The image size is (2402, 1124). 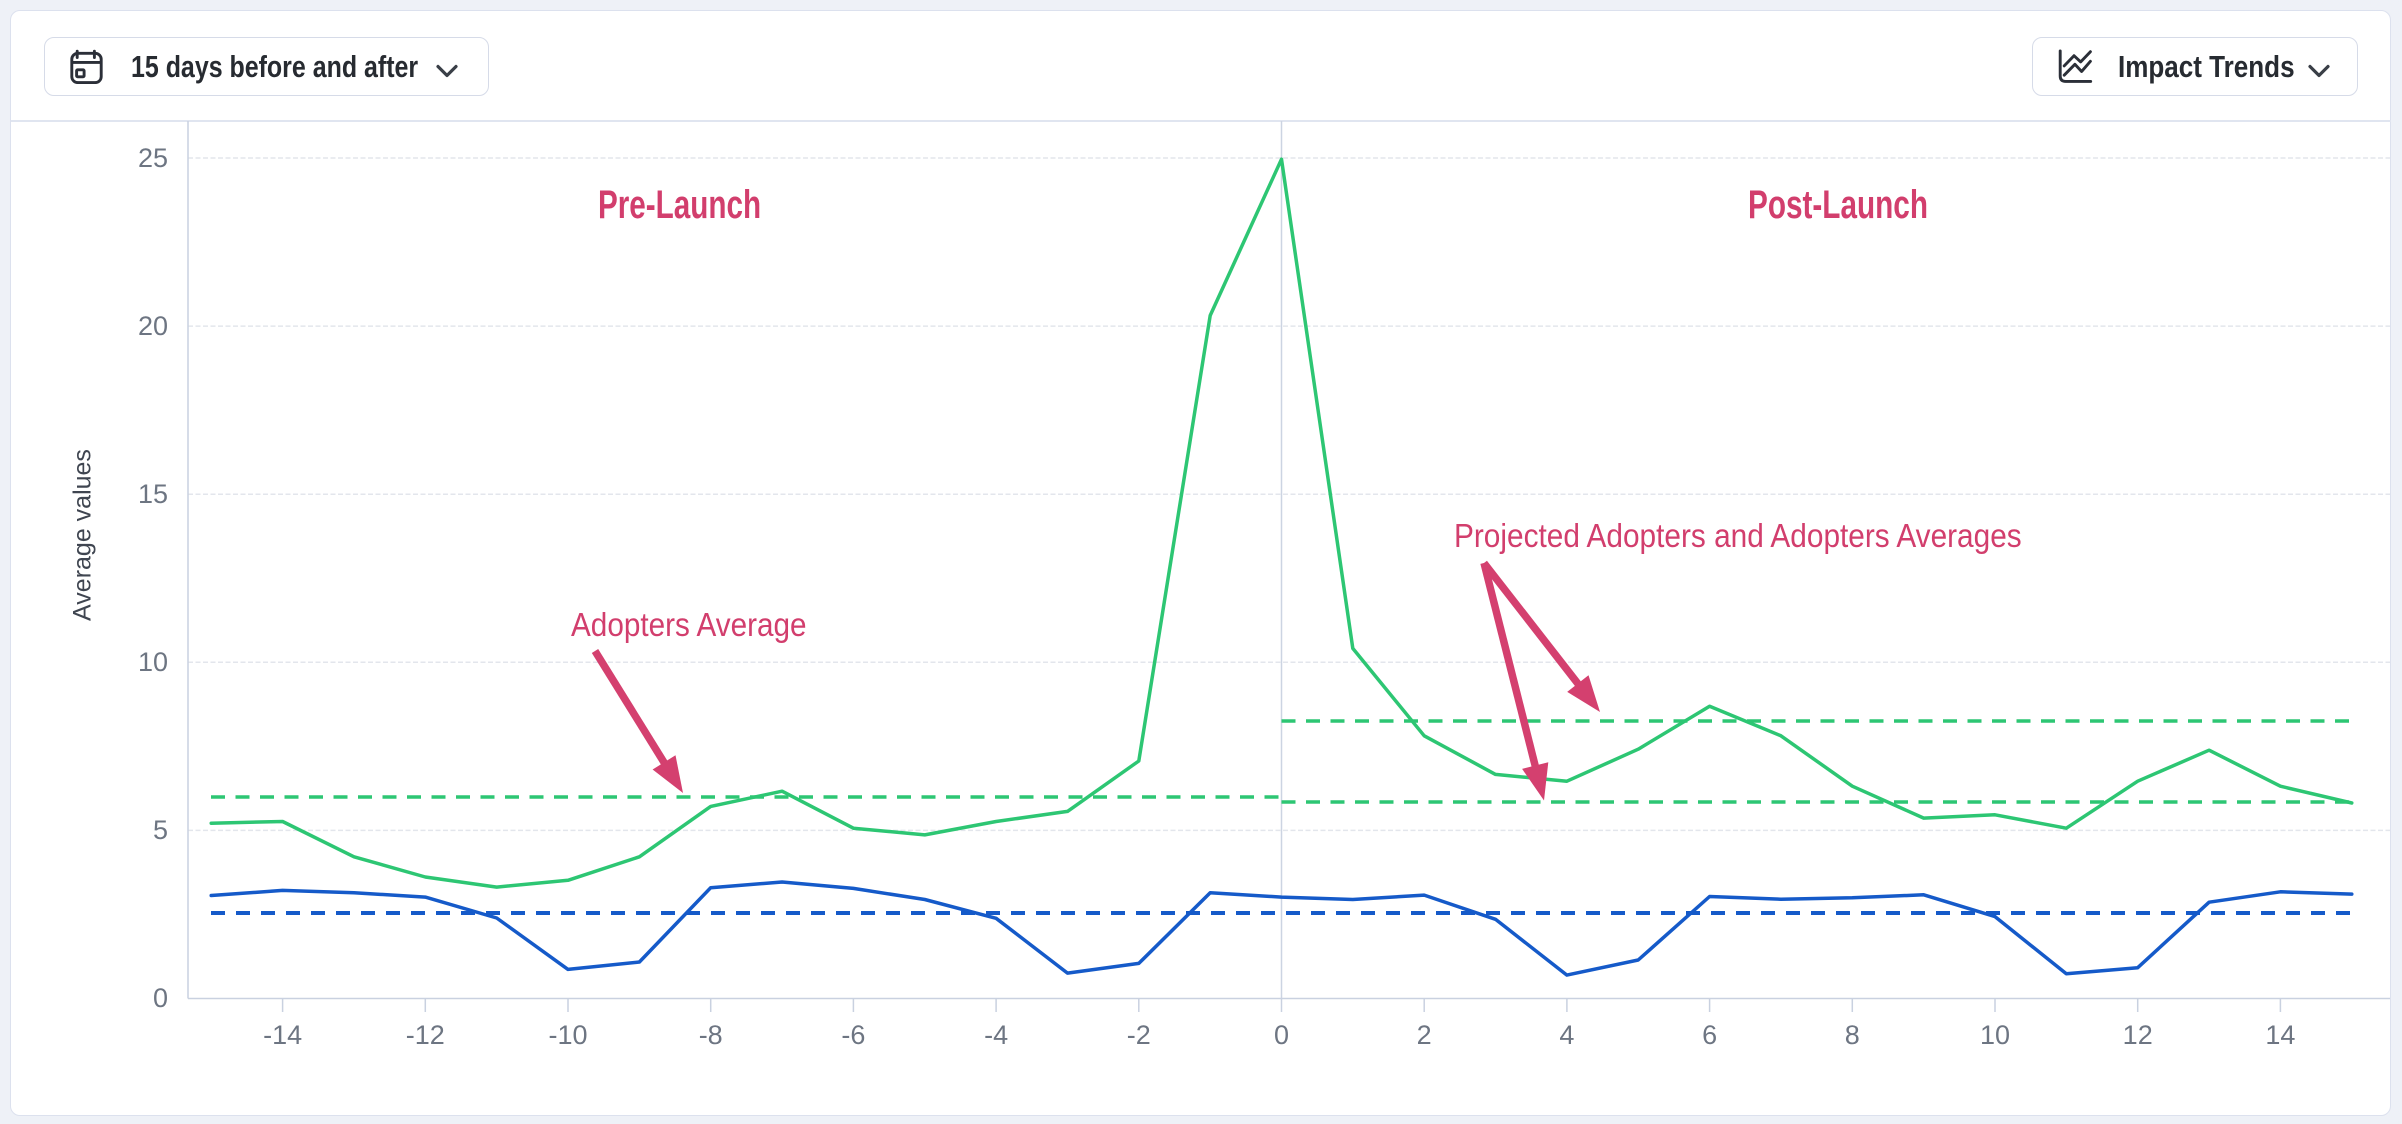 What do you see at coordinates (1139, 1035) in the screenshot?
I see `svg-text: -2` at bounding box center [1139, 1035].